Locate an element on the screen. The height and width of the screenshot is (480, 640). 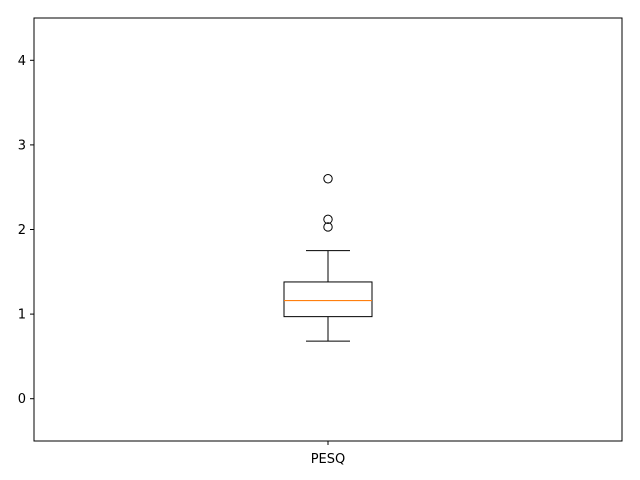
x-axis: PESQ is located at coordinates (328, 454).